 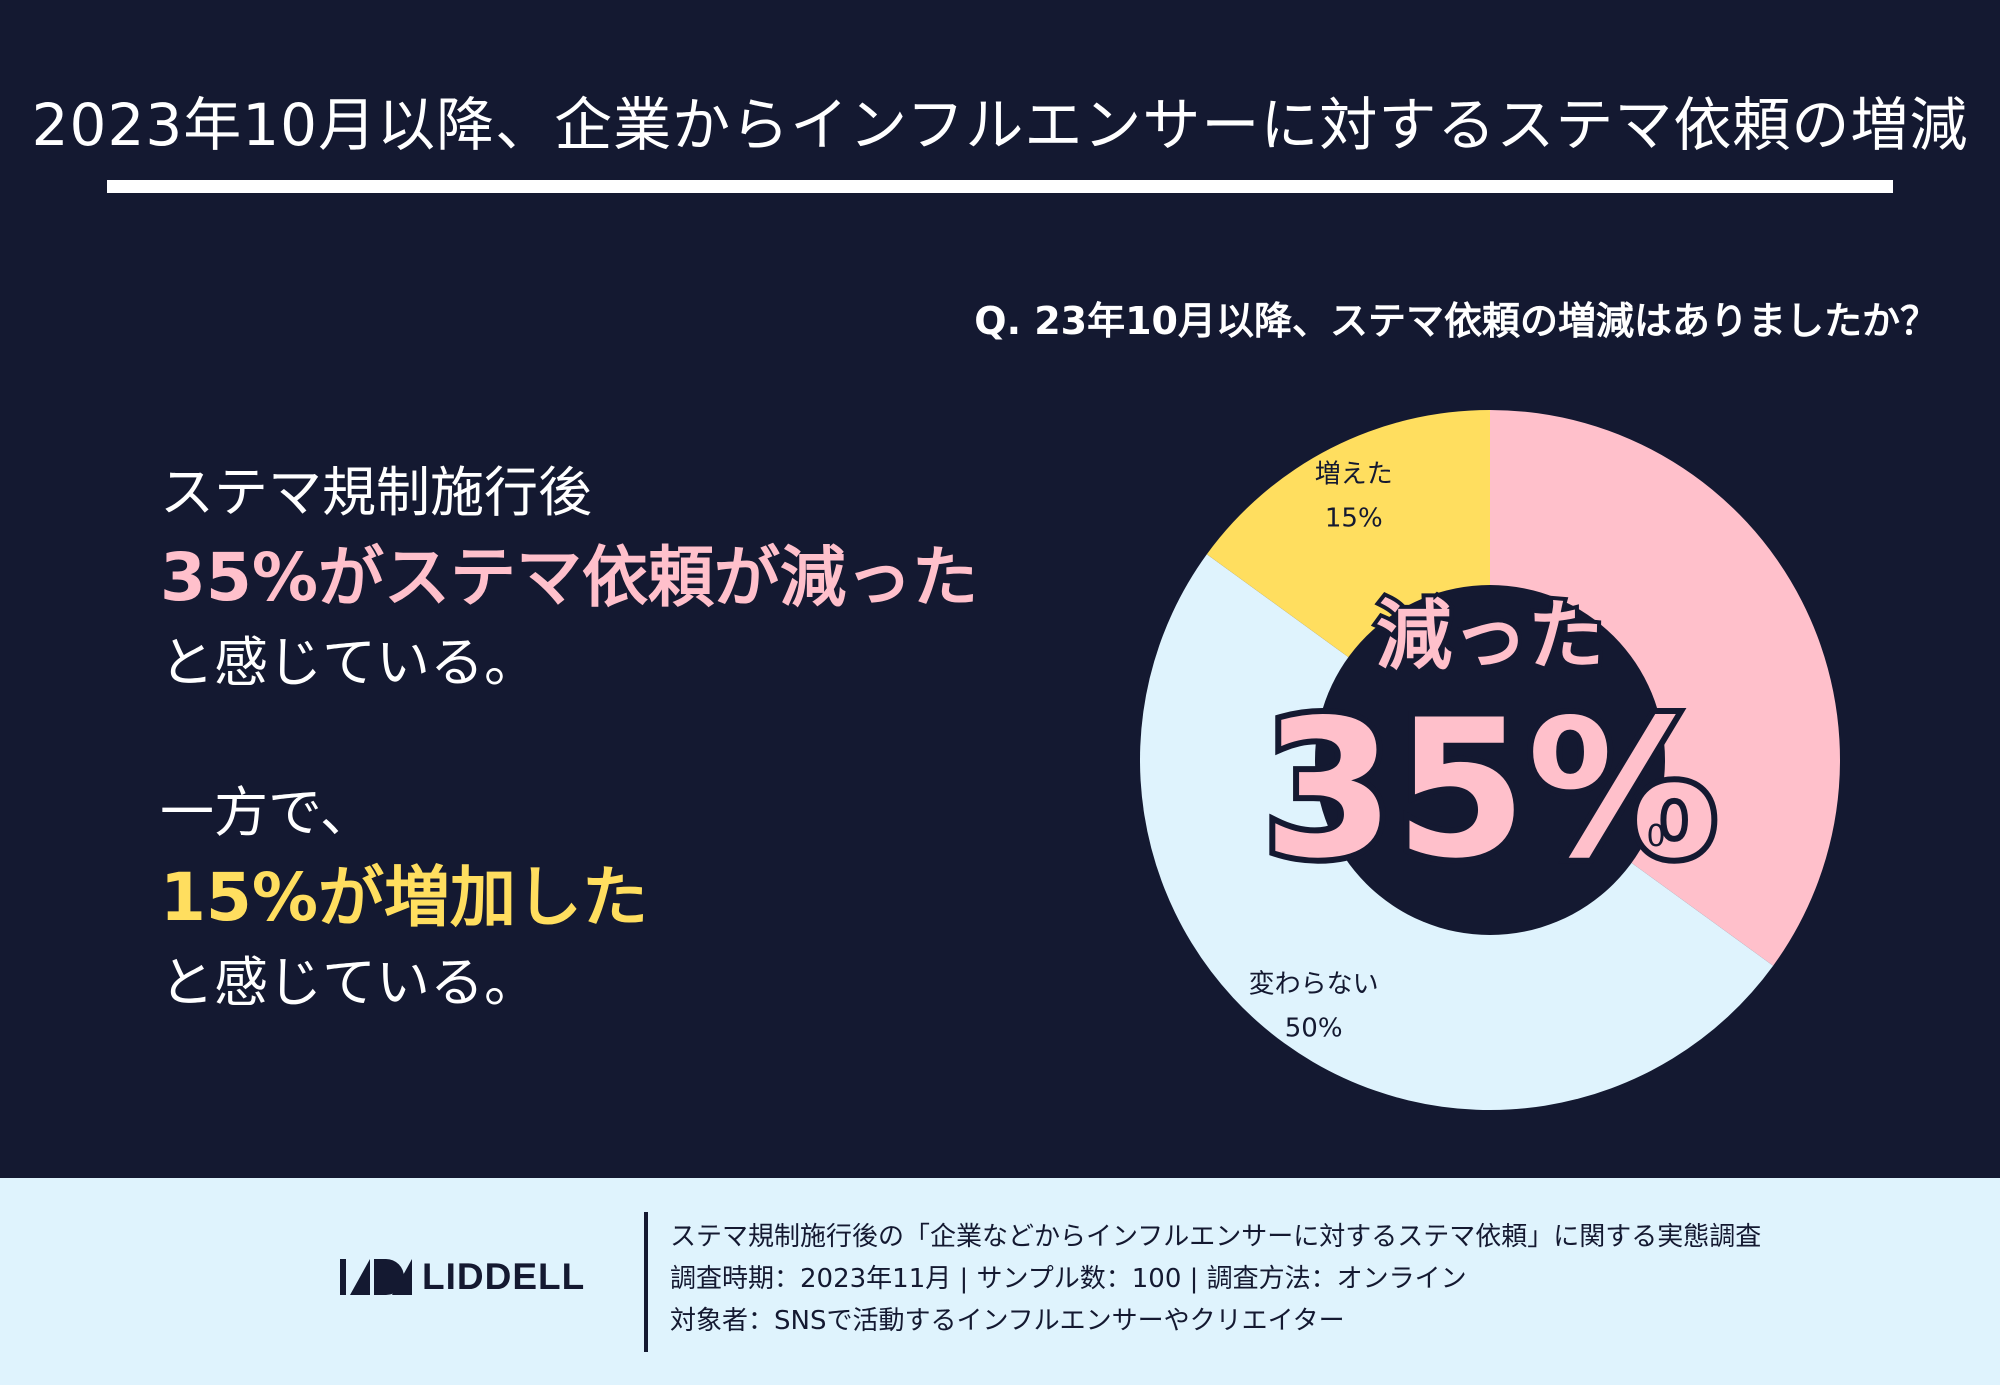 What do you see at coordinates (1354, 519) in the screenshot?
I see `slice-value-increased: 15%` at bounding box center [1354, 519].